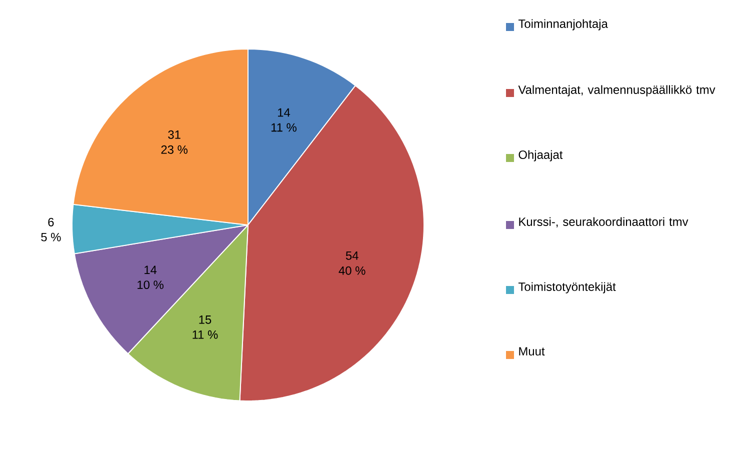 The height and width of the screenshot is (450, 750). I want to click on text: 23 %, so click(174, 149).